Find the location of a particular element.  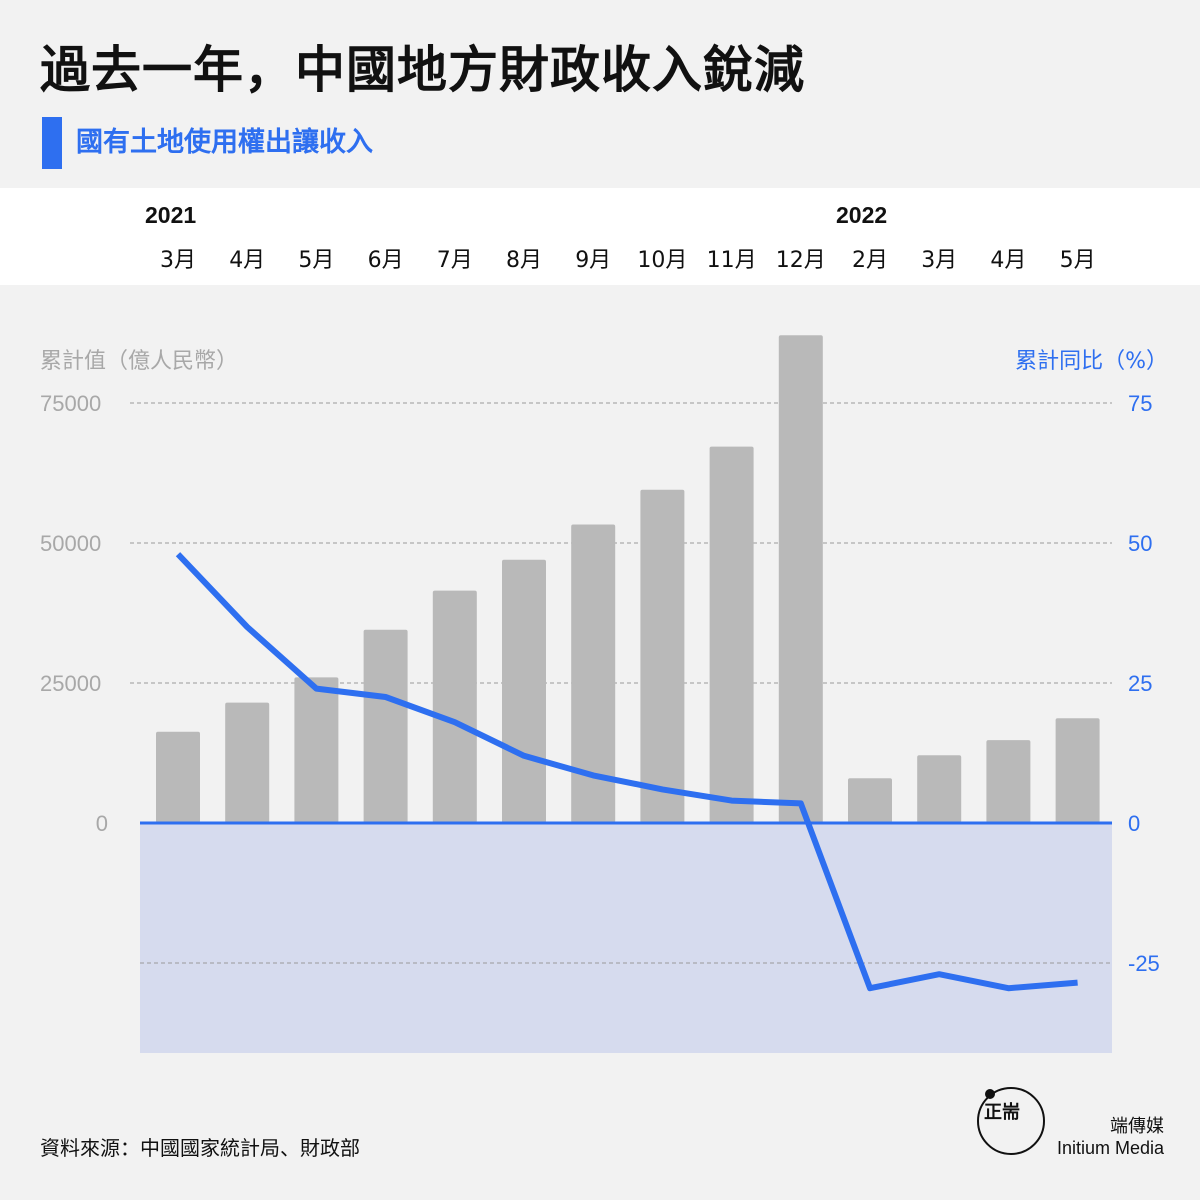

brand-name-chinese: 端傳媒 is located at coordinates (1137, 1126).